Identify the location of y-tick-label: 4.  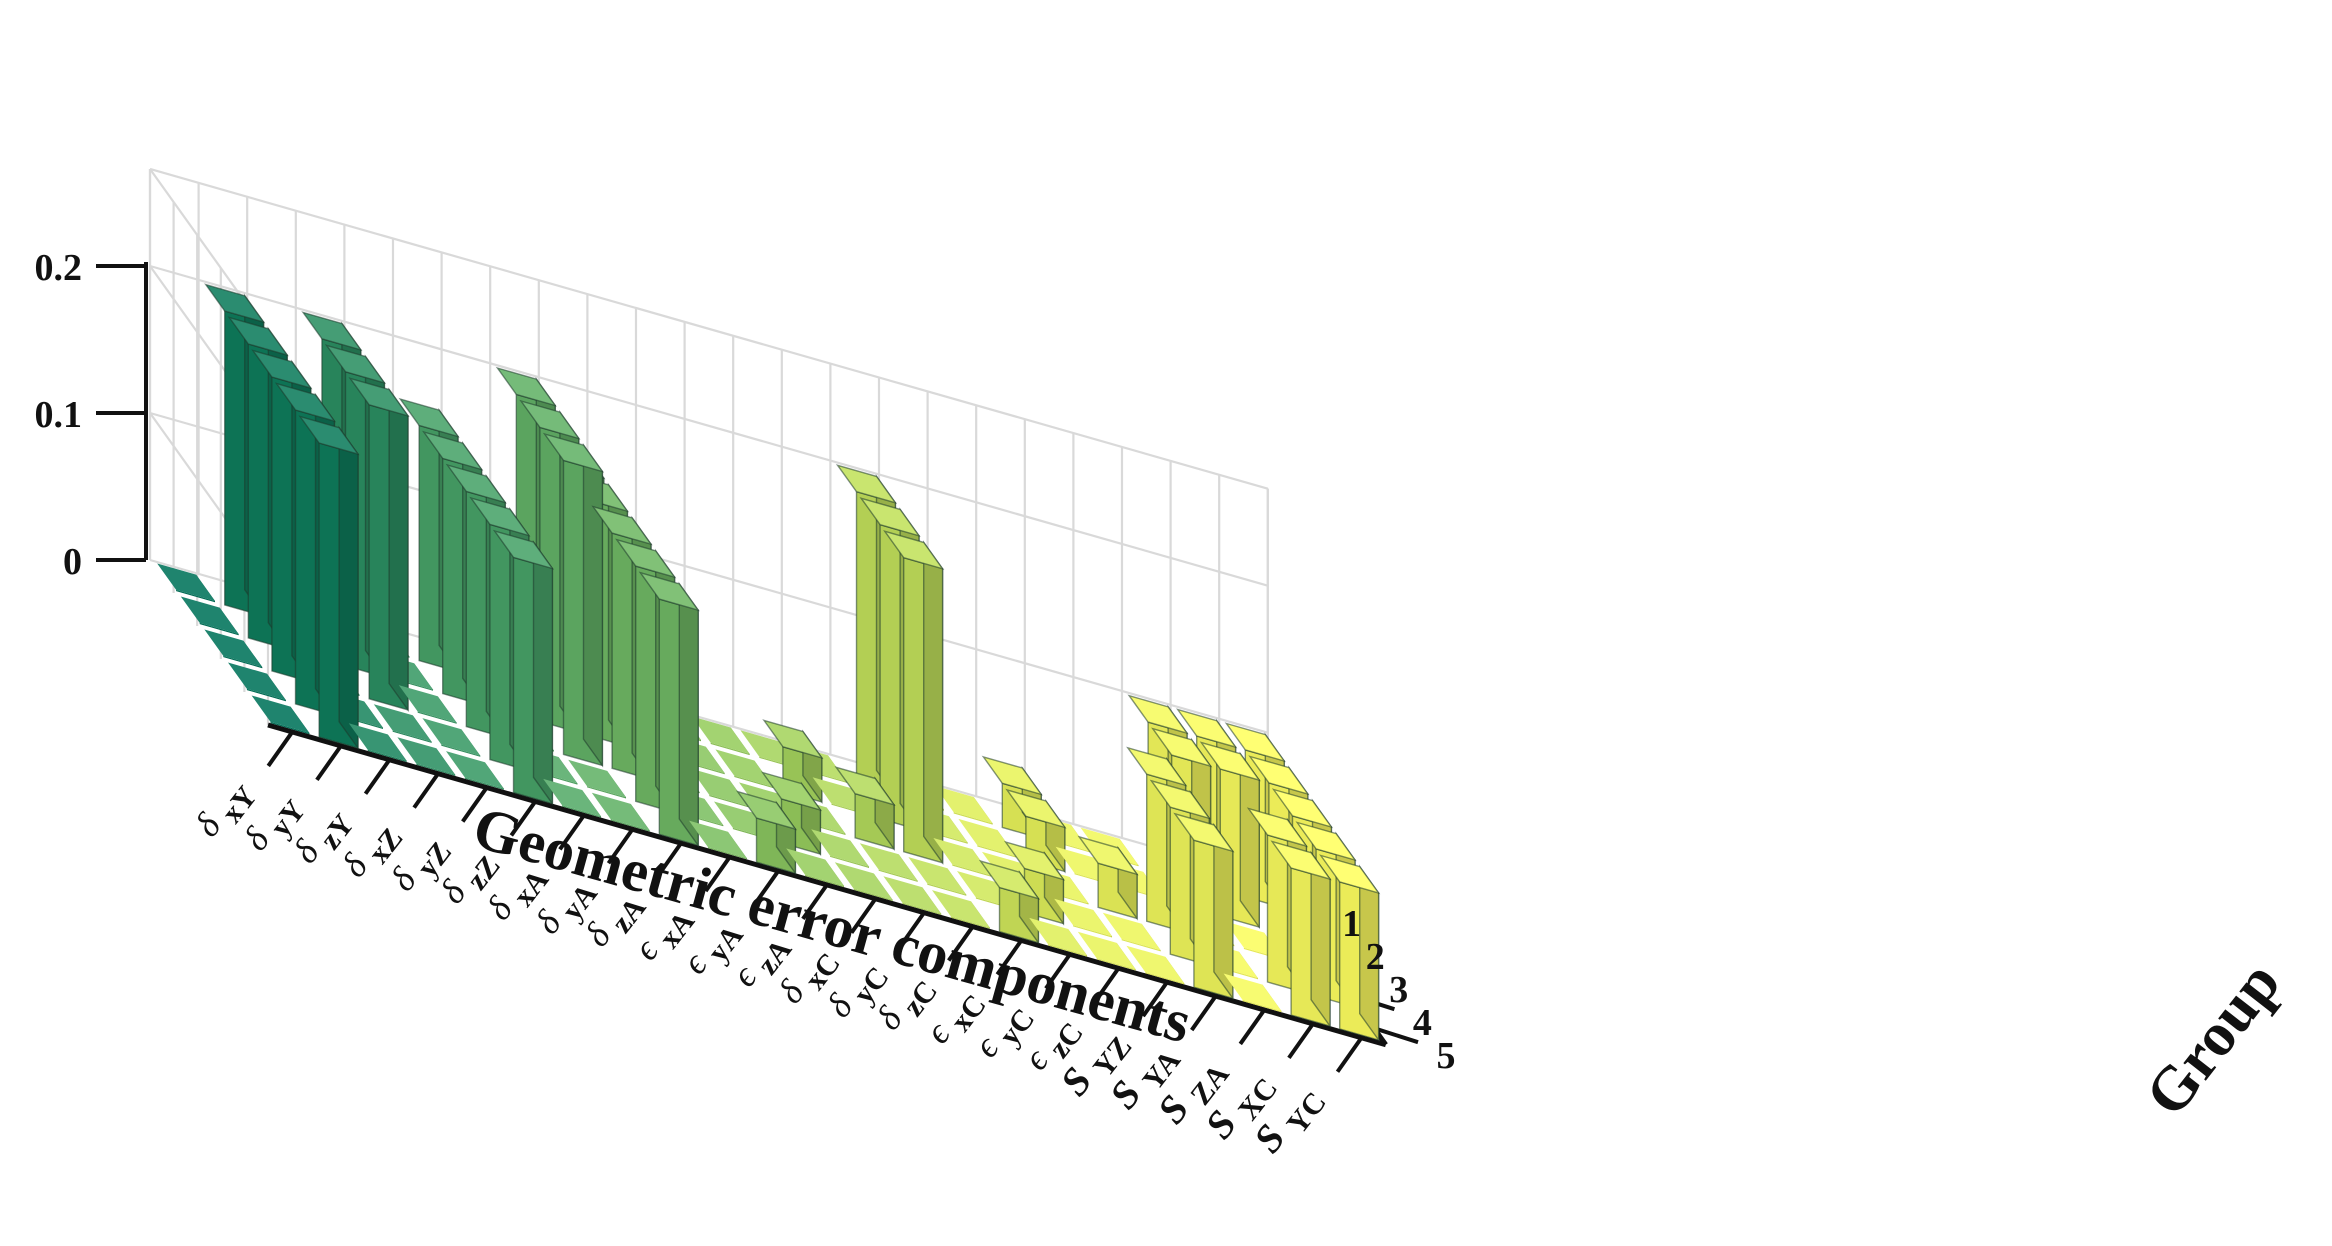
(1422, 1023).